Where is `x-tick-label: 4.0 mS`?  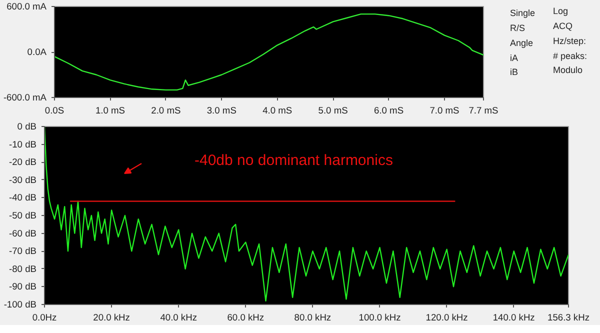
x-tick-label: 4.0 mS is located at coordinates (277, 111).